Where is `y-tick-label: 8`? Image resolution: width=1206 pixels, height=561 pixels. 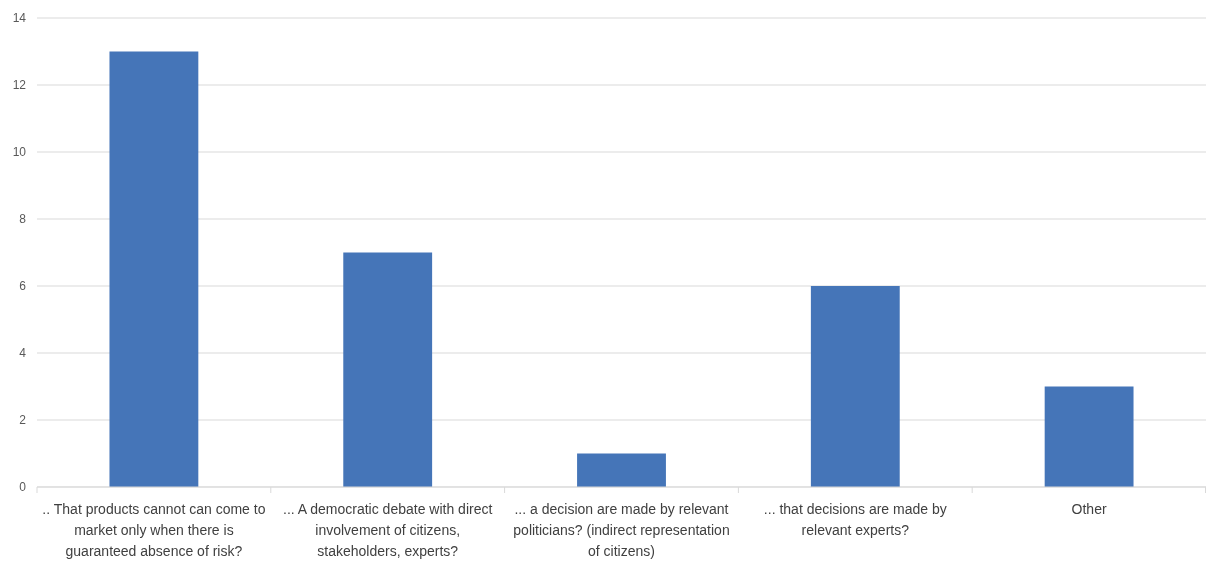
y-tick-label: 8 is located at coordinates (23, 219).